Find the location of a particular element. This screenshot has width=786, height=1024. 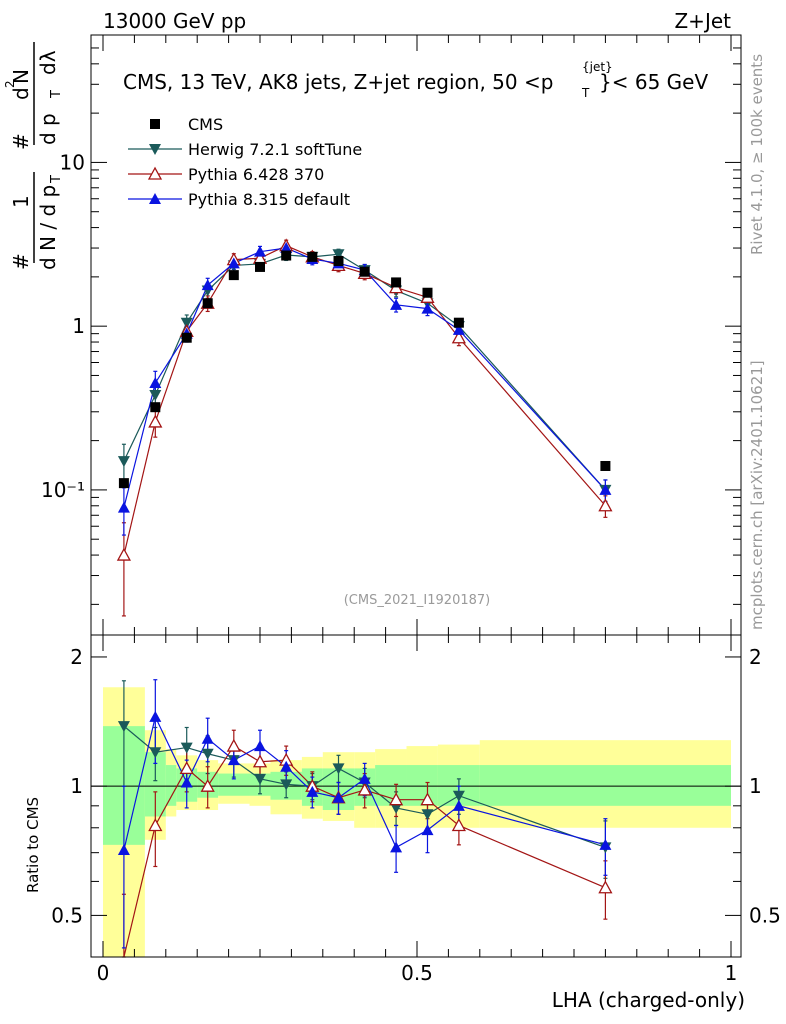

ratio-ytick-label-left: 0.5 is located at coordinates (67, 915).